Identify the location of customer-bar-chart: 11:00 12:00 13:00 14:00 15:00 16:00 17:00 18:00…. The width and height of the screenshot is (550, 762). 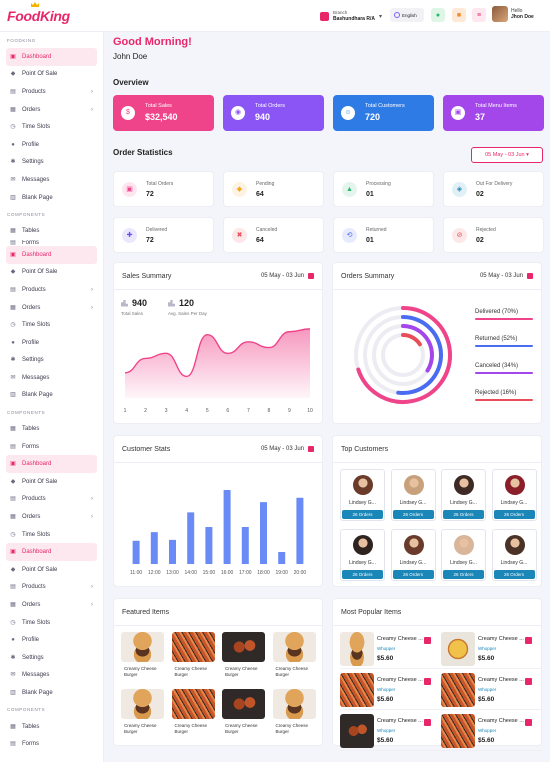
(218, 533).